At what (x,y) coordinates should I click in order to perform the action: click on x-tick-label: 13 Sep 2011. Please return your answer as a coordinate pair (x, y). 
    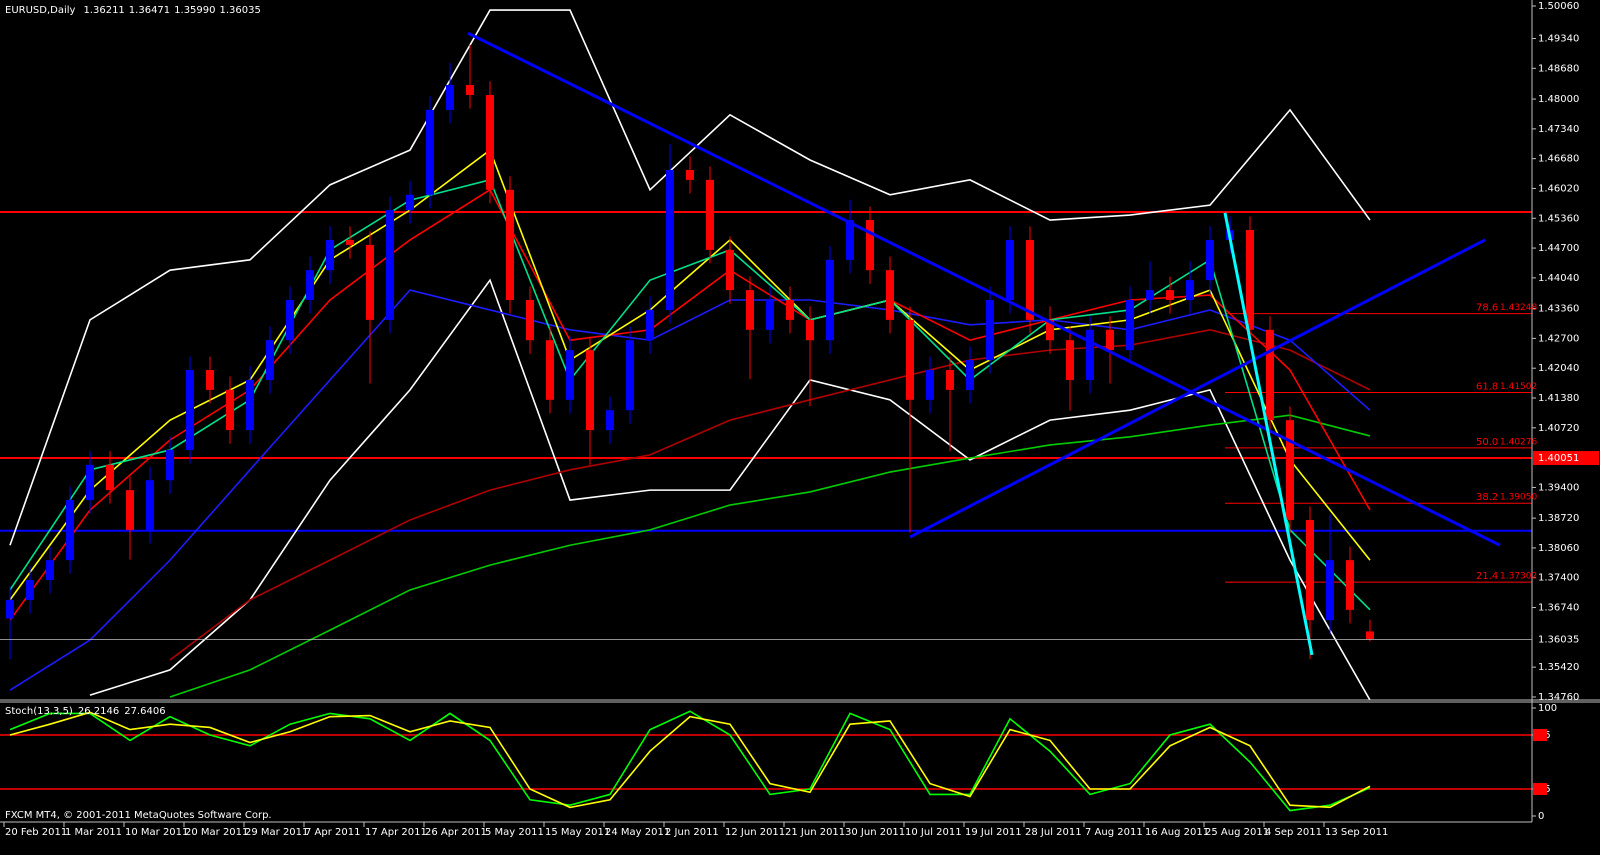
    Looking at the image, I should click on (1356, 832).